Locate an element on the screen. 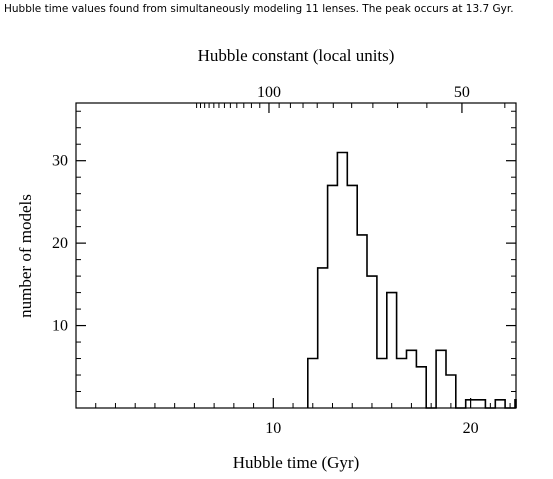 This screenshot has height=479, width=553. x-axis-label: Hubble time (Gyr) is located at coordinates (296, 462).